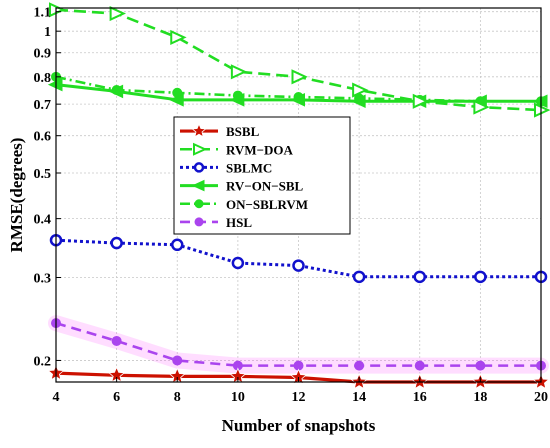  What do you see at coordinates (43, 78) in the screenshot?
I see `y-tick-label: 0.8` at bounding box center [43, 78].